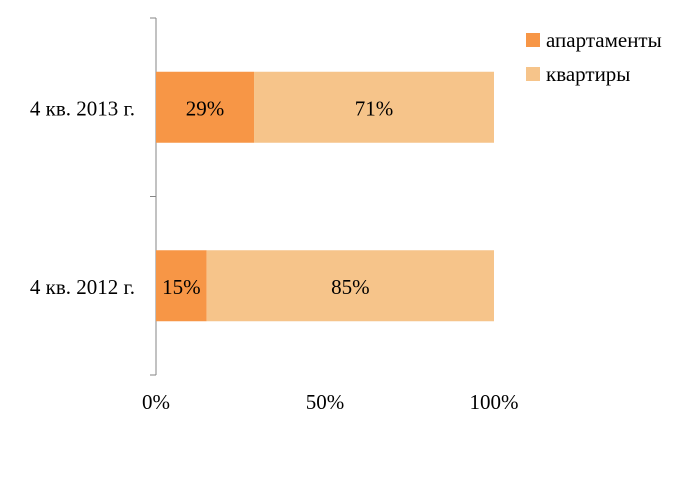 The width and height of the screenshot is (693, 499). Describe the element at coordinates (156, 402) in the screenshot. I see `x-tick-label: 0%` at that location.